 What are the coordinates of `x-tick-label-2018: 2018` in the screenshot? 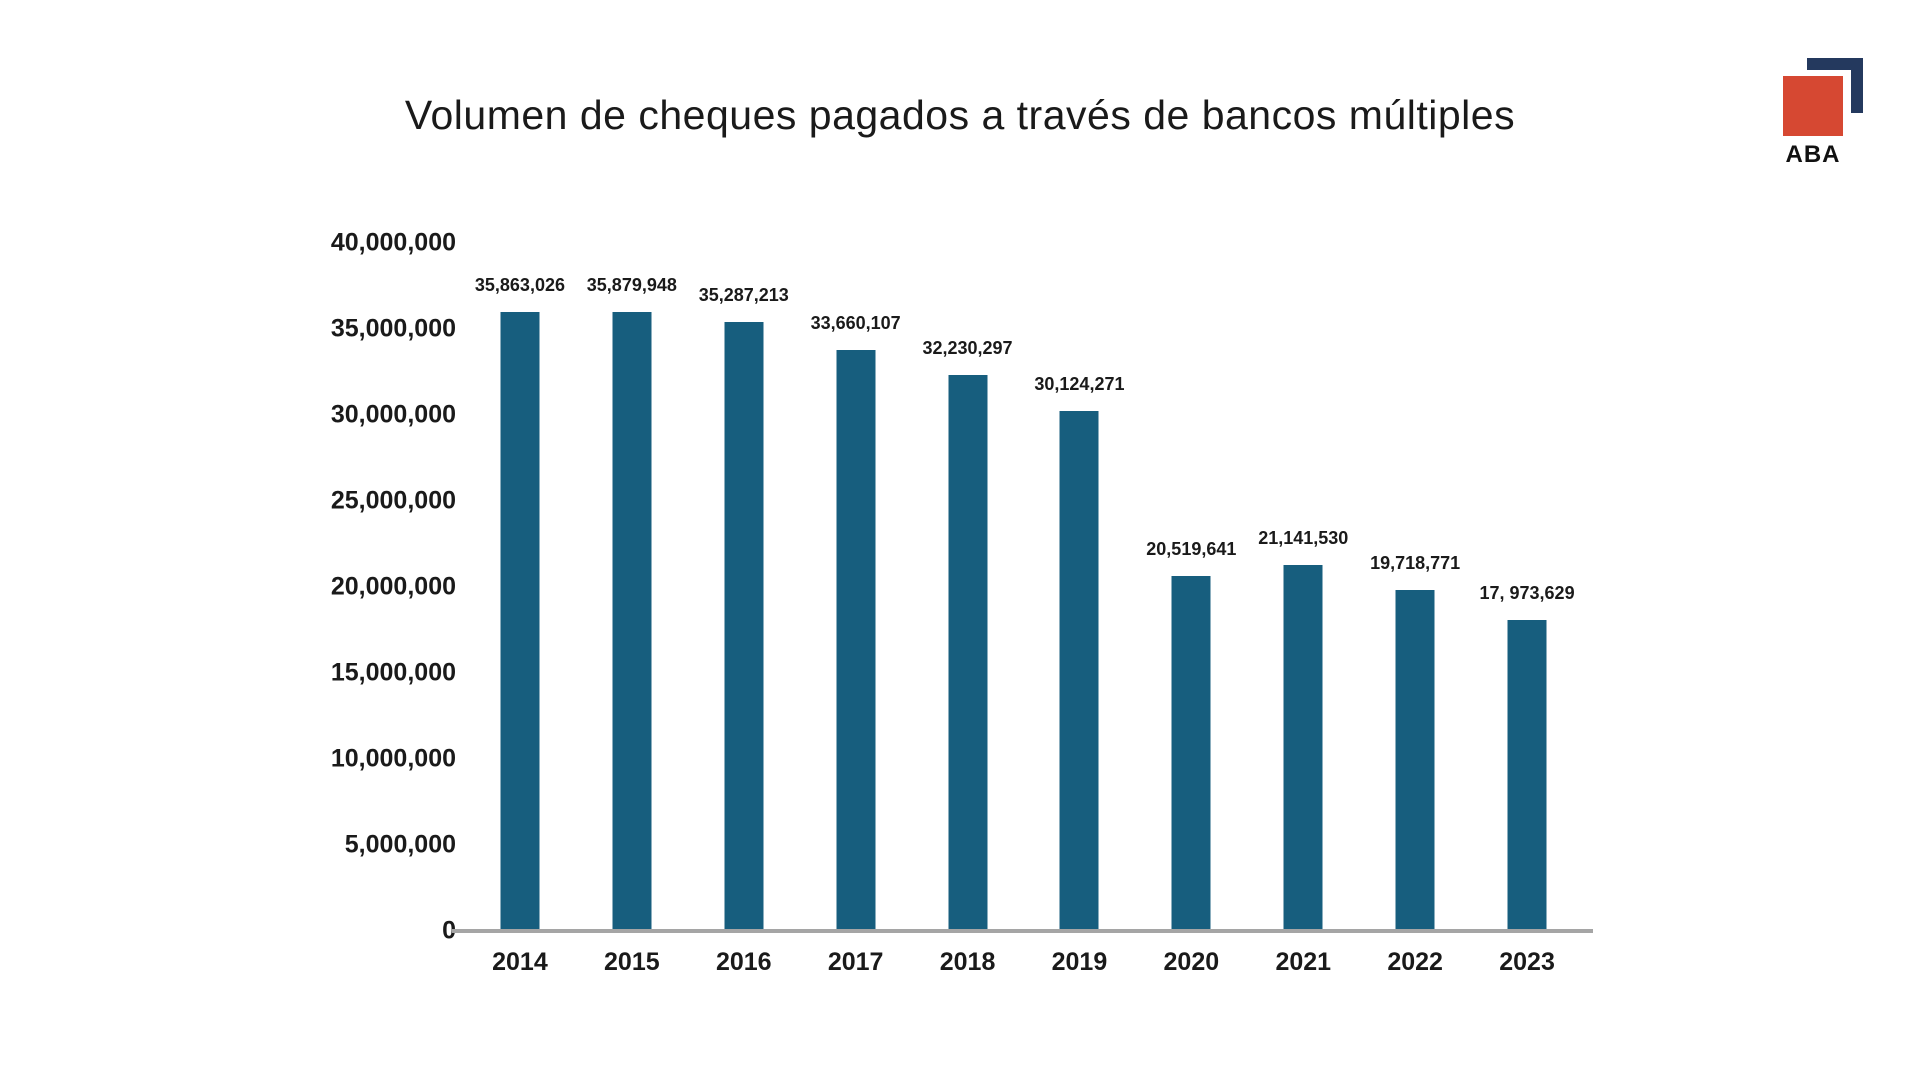 It's located at (967, 962).